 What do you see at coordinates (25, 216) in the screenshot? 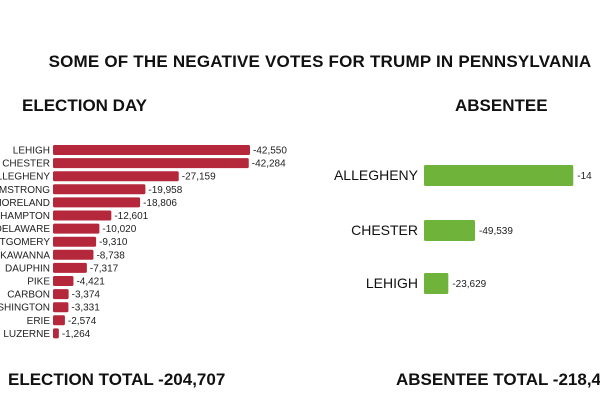
I see `category-label: HAMPTON` at bounding box center [25, 216].